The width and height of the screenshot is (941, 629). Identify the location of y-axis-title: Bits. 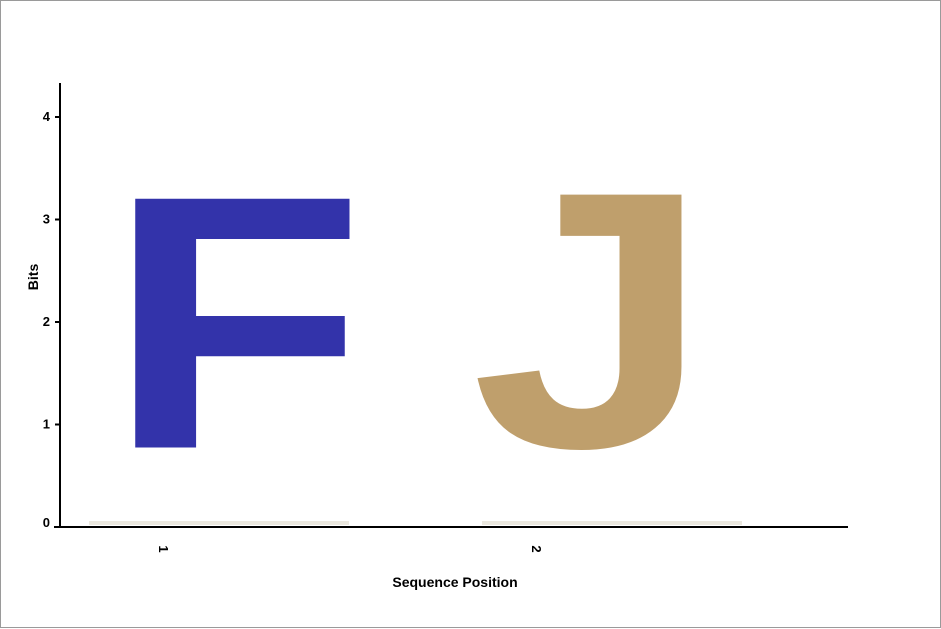
(33, 277).